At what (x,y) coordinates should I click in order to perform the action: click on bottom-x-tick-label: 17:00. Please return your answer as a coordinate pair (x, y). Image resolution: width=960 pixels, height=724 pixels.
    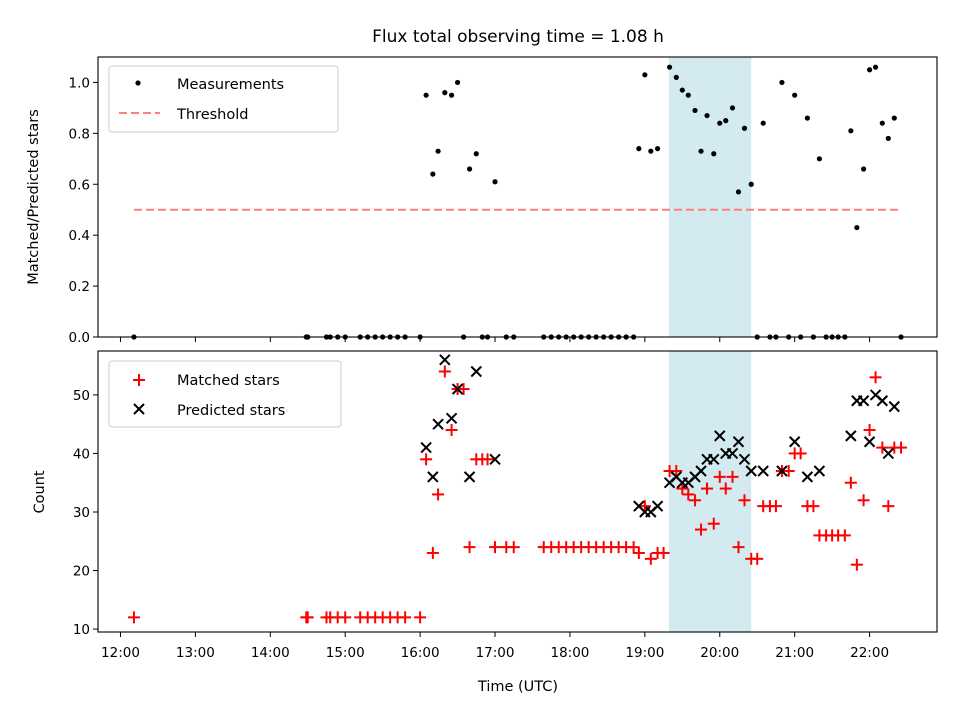
    Looking at the image, I should click on (495, 653).